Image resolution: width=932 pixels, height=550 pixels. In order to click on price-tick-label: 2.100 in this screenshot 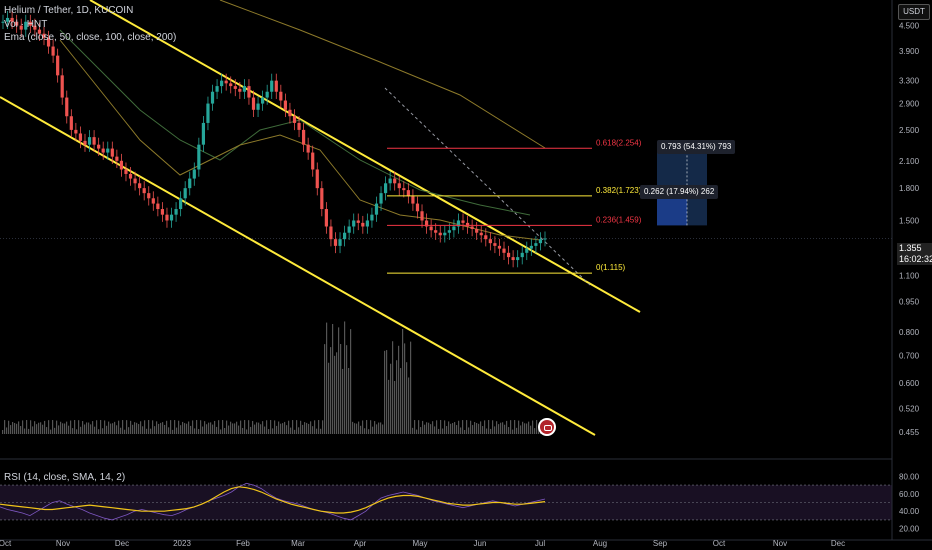, I will do `click(909, 161)`.